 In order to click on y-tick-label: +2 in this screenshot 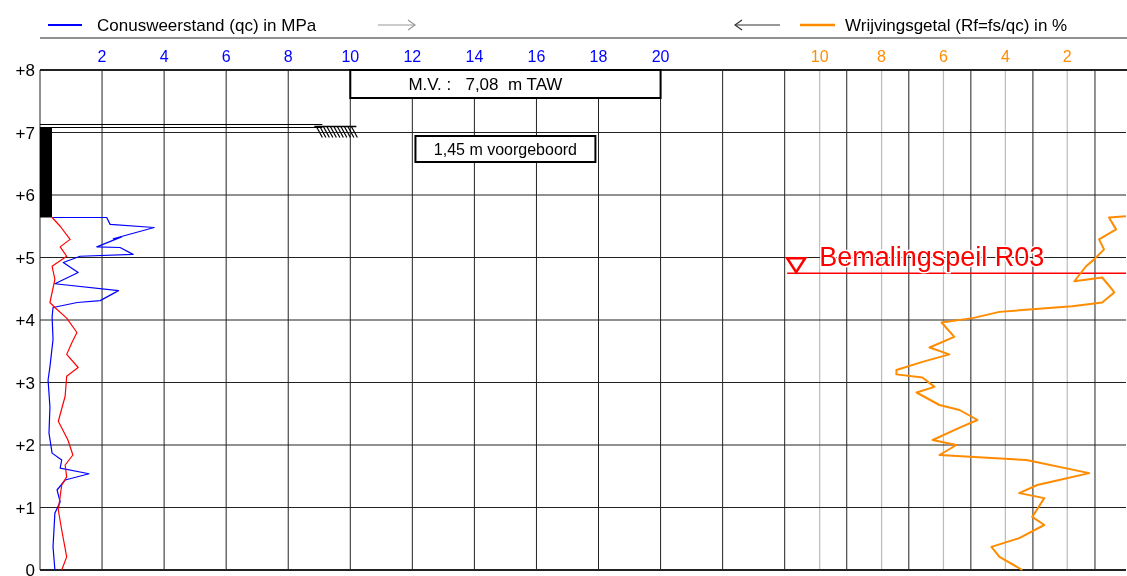, I will do `click(25, 445)`.